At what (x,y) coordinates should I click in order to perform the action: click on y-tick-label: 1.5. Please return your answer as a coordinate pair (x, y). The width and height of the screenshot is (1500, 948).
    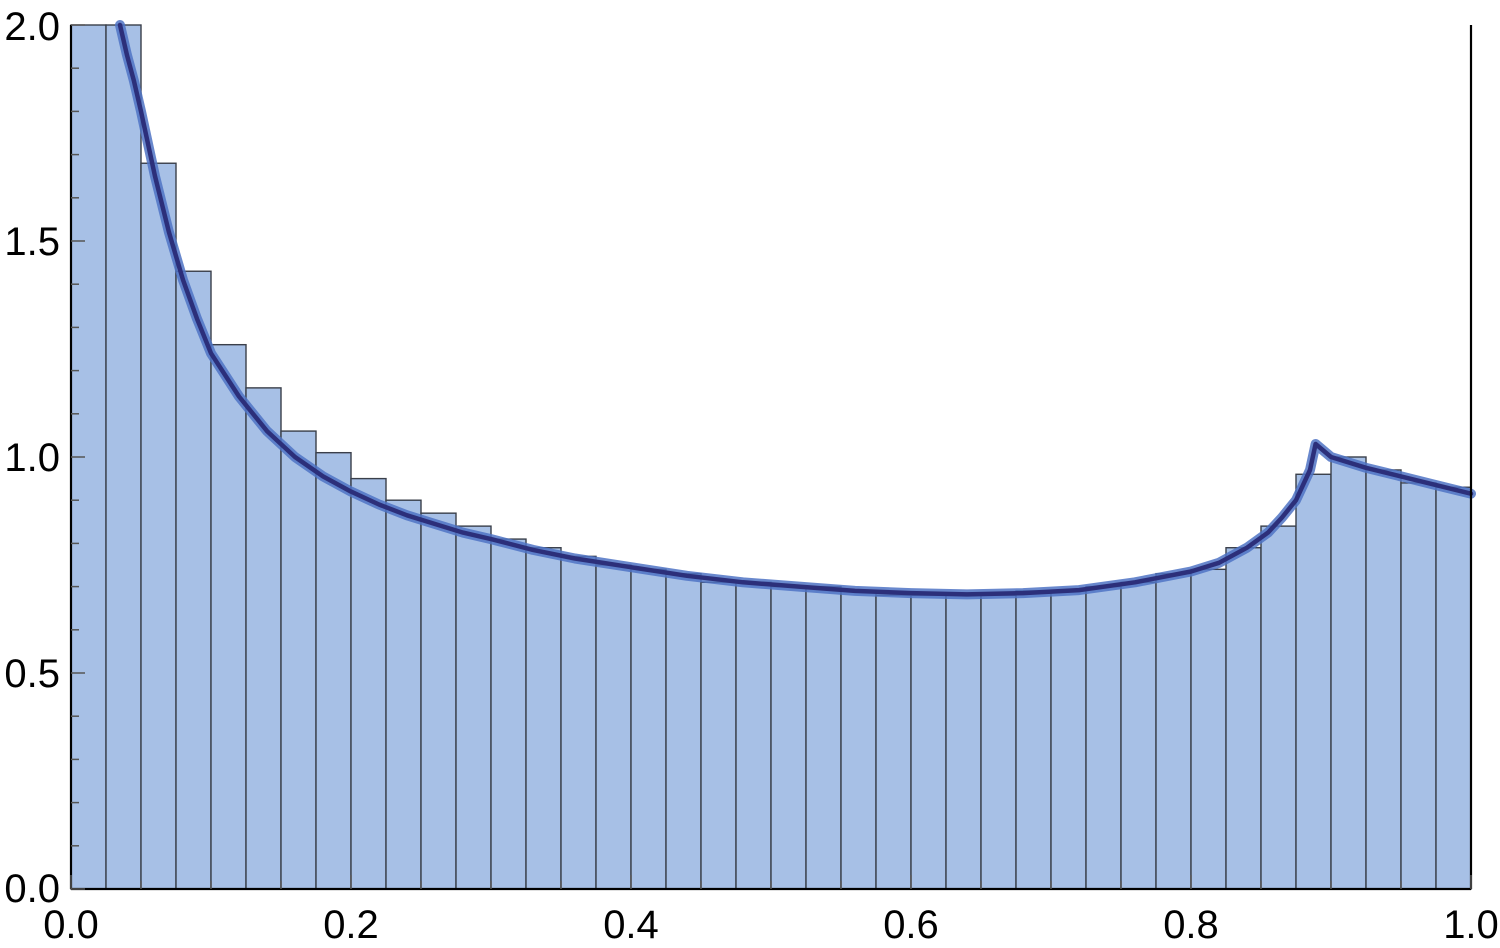
    Looking at the image, I should click on (32, 242).